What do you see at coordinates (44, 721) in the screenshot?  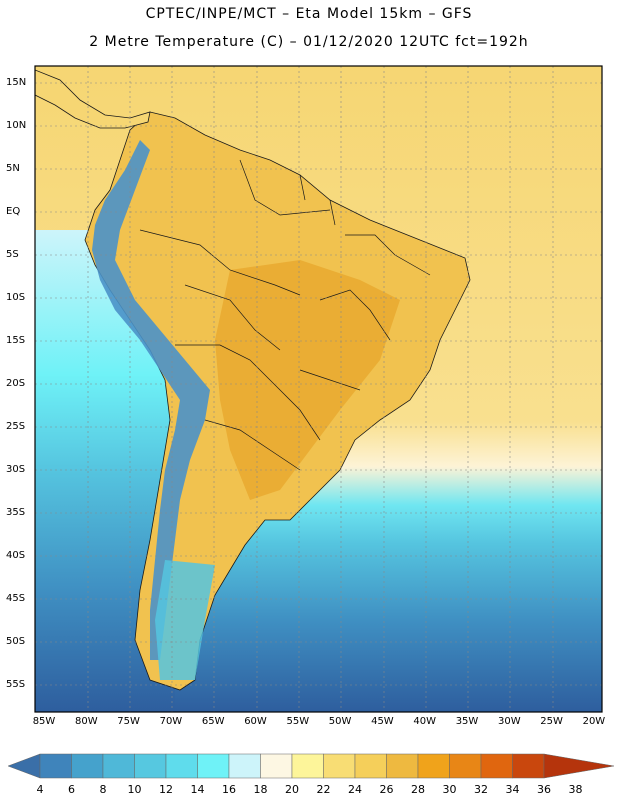 I see `lon-label: 85W` at bounding box center [44, 721].